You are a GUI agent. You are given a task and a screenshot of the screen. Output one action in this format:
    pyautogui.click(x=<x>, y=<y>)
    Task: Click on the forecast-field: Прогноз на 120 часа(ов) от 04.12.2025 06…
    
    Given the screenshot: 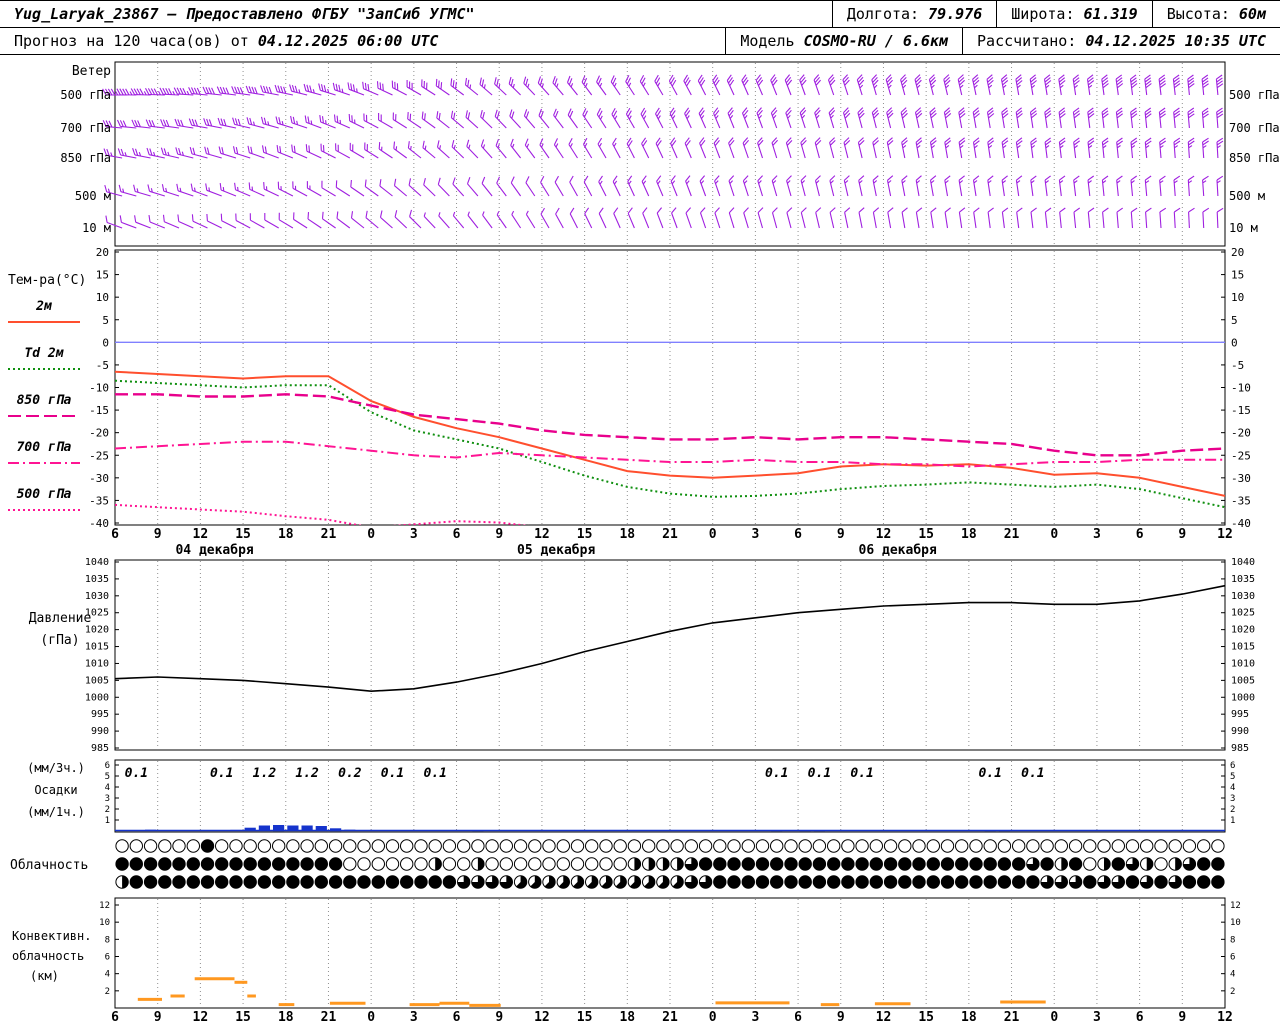 What is the action you would take?
    pyautogui.click(x=362, y=41)
    